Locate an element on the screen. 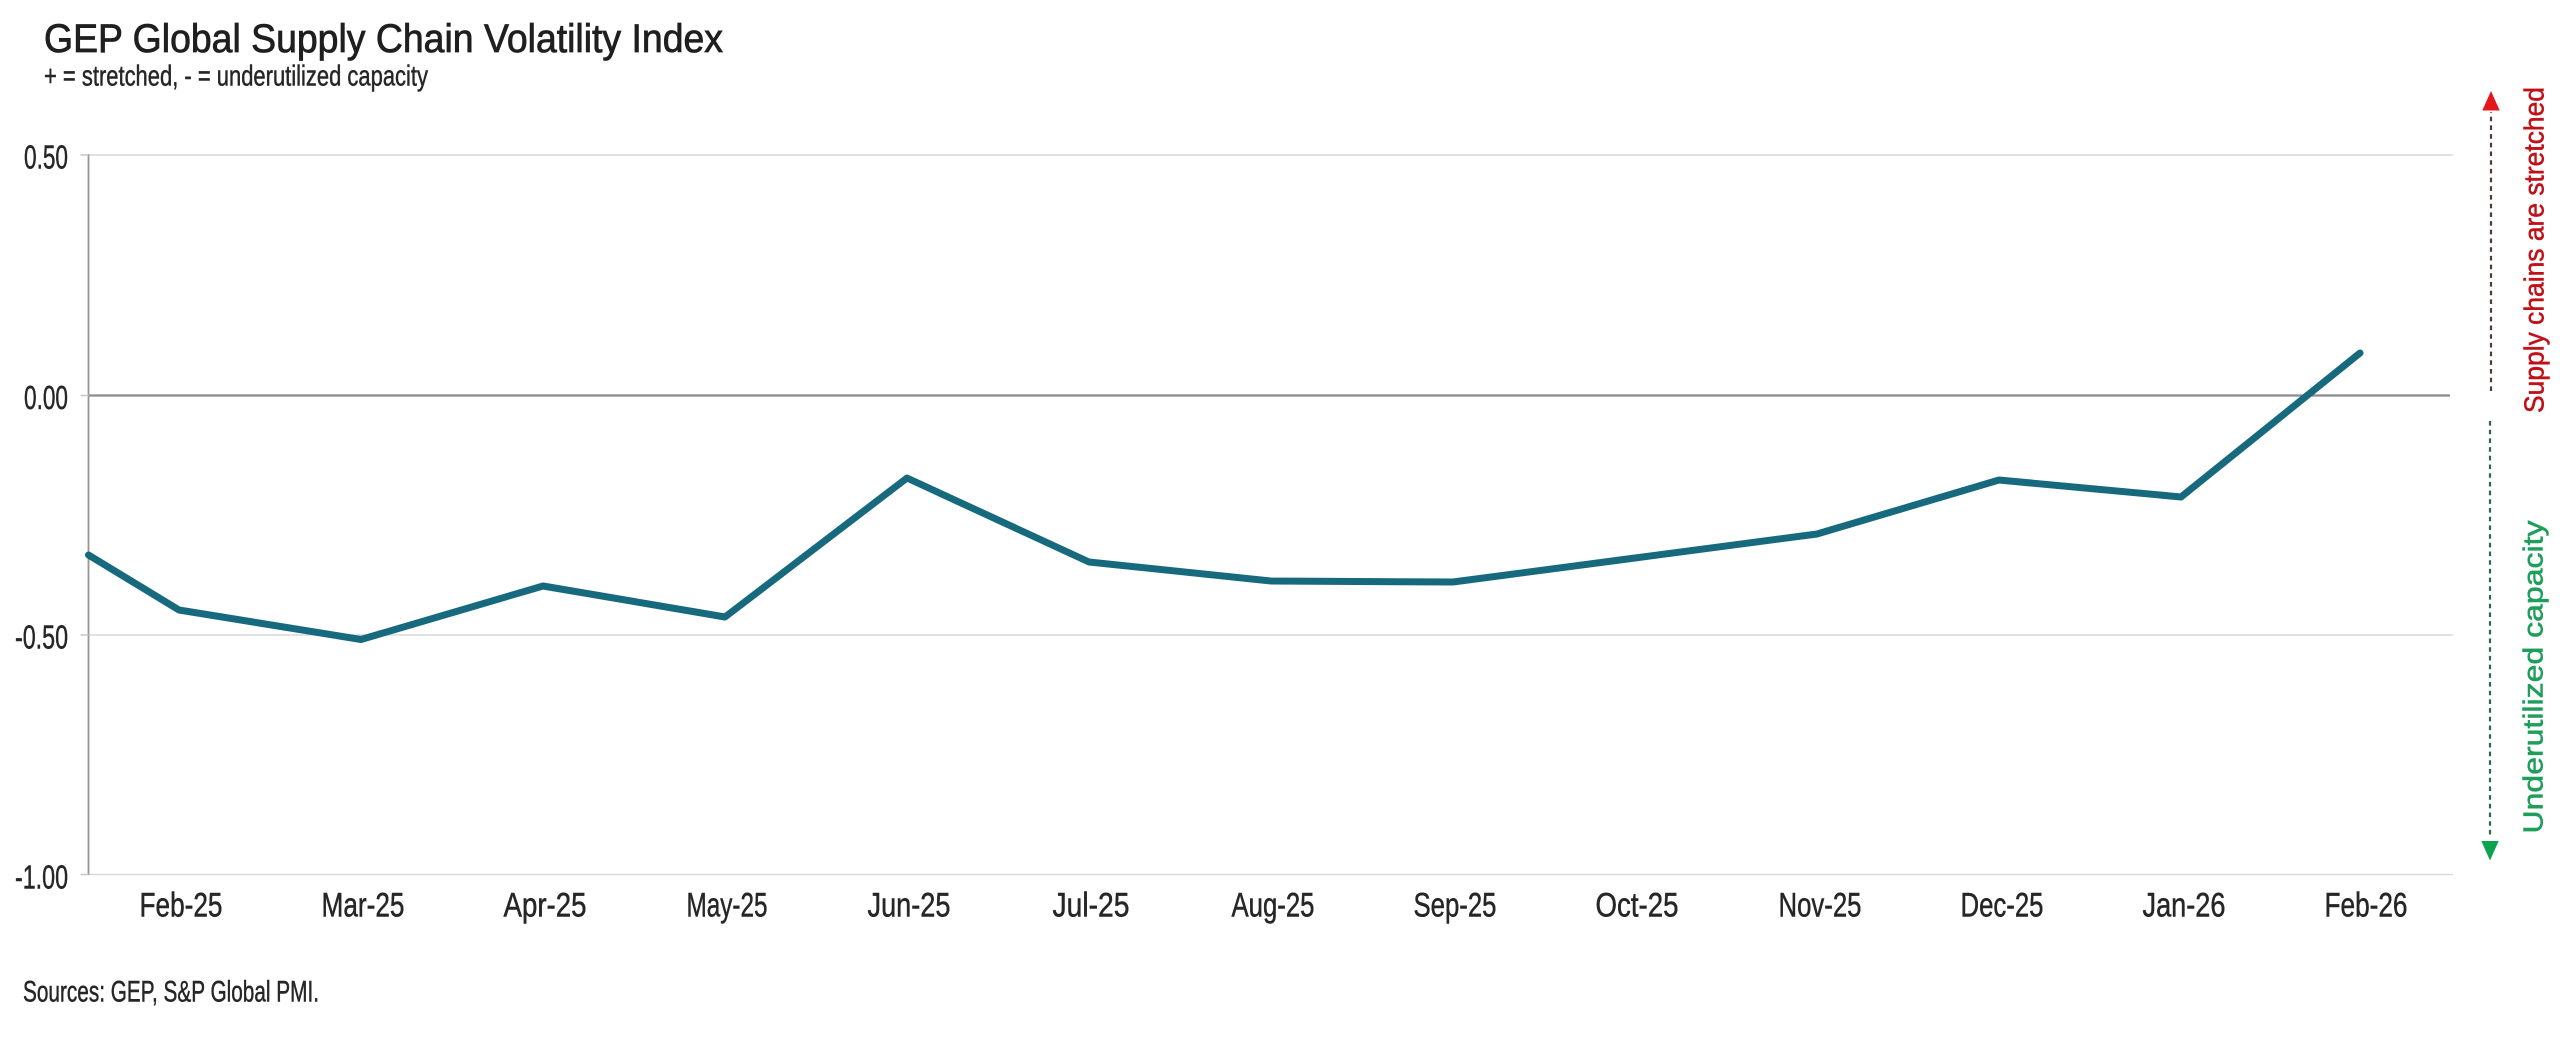 The height and width of the screenshot is (1038, 2560). svg-text: -1.00 is located at coordinates (41, 878).